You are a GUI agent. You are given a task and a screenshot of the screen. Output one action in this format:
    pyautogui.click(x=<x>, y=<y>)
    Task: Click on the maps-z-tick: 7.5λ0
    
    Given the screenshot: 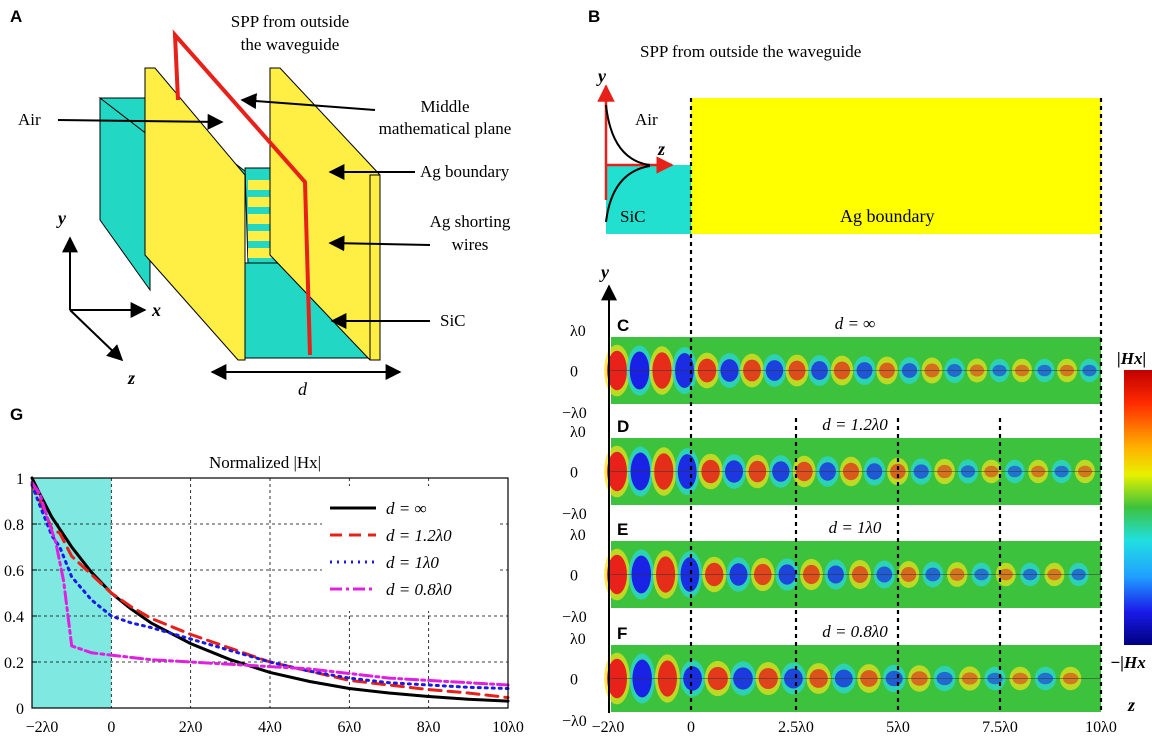 What is the action you would take?
    pyautogui.click(x=1000, y=727)
    